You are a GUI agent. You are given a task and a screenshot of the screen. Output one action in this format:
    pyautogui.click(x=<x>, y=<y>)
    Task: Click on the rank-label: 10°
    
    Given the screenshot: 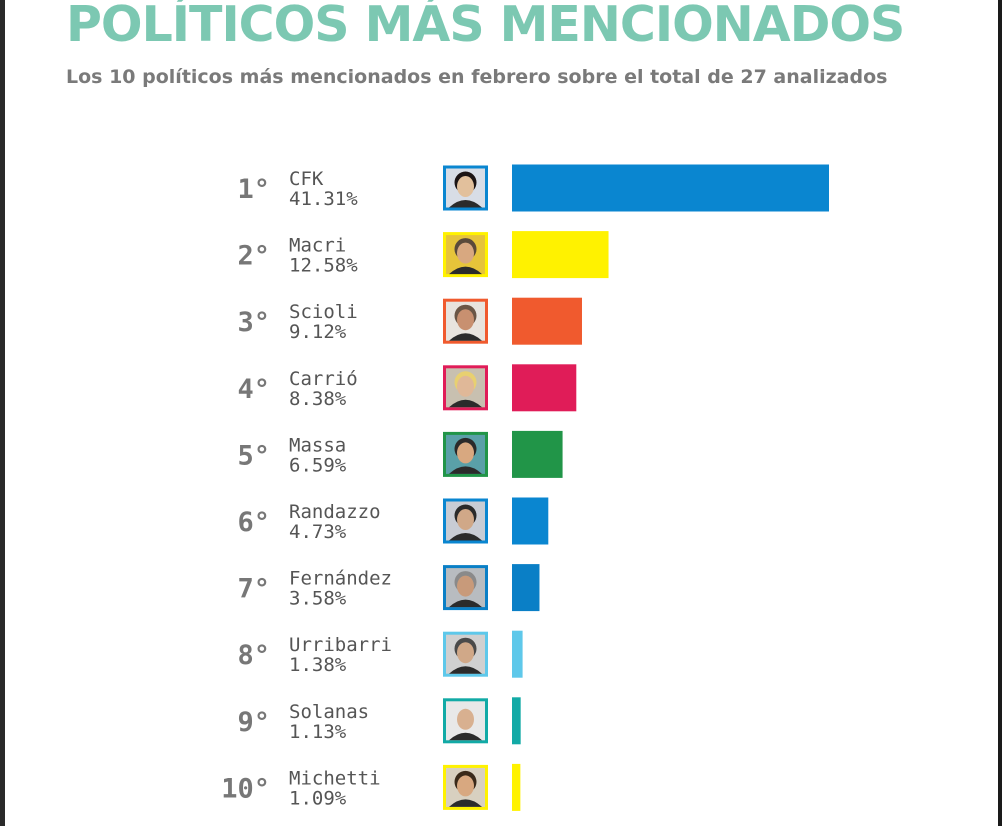 What is the action you would take?
    pyautogui.click(x=245, y=788)
    